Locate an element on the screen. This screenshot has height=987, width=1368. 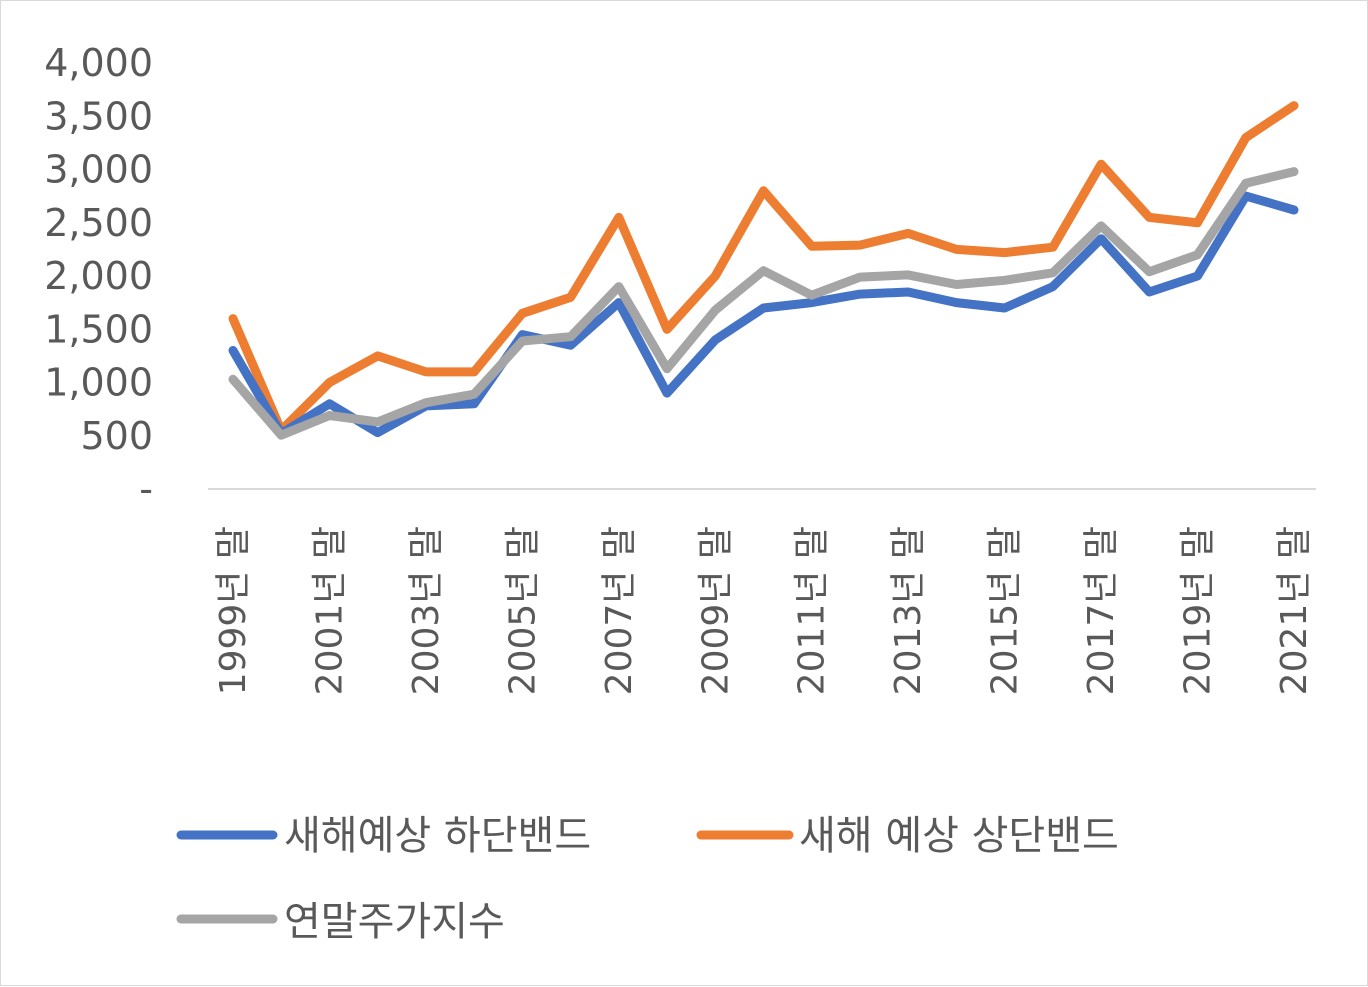
legend: 새해예상 하단밴드 새해 예상 상단밴드 연말주가지수 is located at coordinates (647, 879).